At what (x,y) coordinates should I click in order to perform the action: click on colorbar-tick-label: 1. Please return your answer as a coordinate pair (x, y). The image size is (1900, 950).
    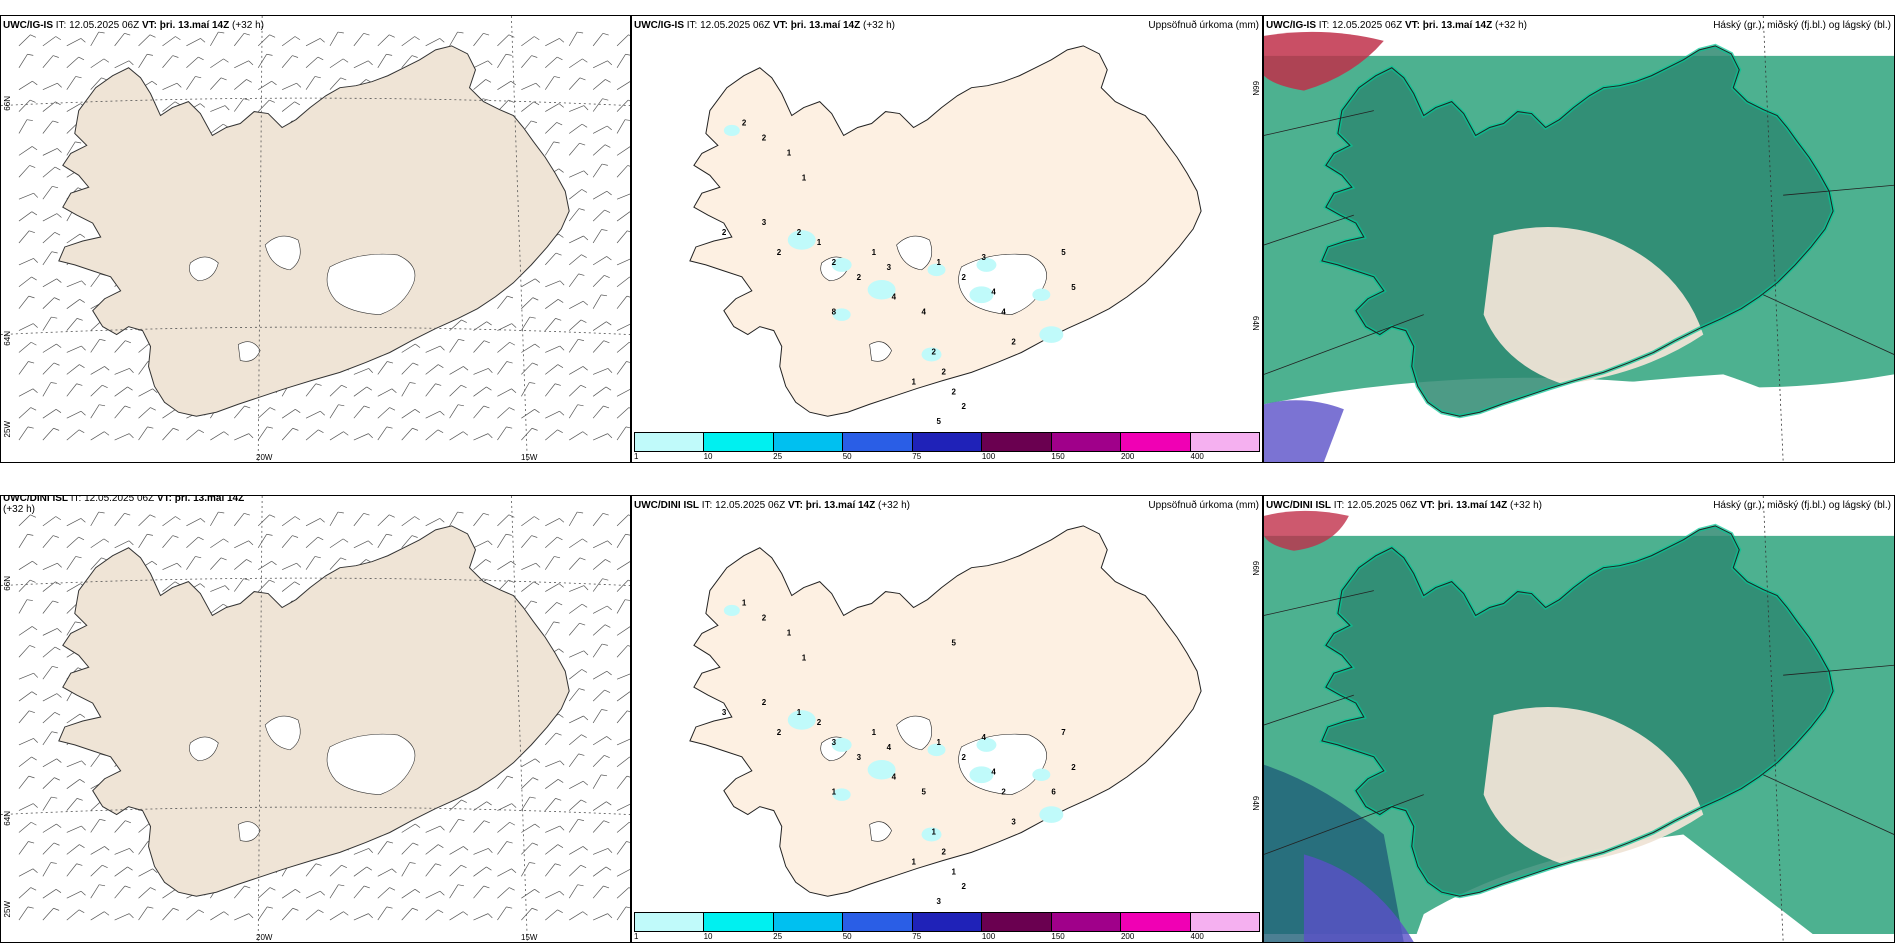
    Looking at the image, I should click on (636, 936).